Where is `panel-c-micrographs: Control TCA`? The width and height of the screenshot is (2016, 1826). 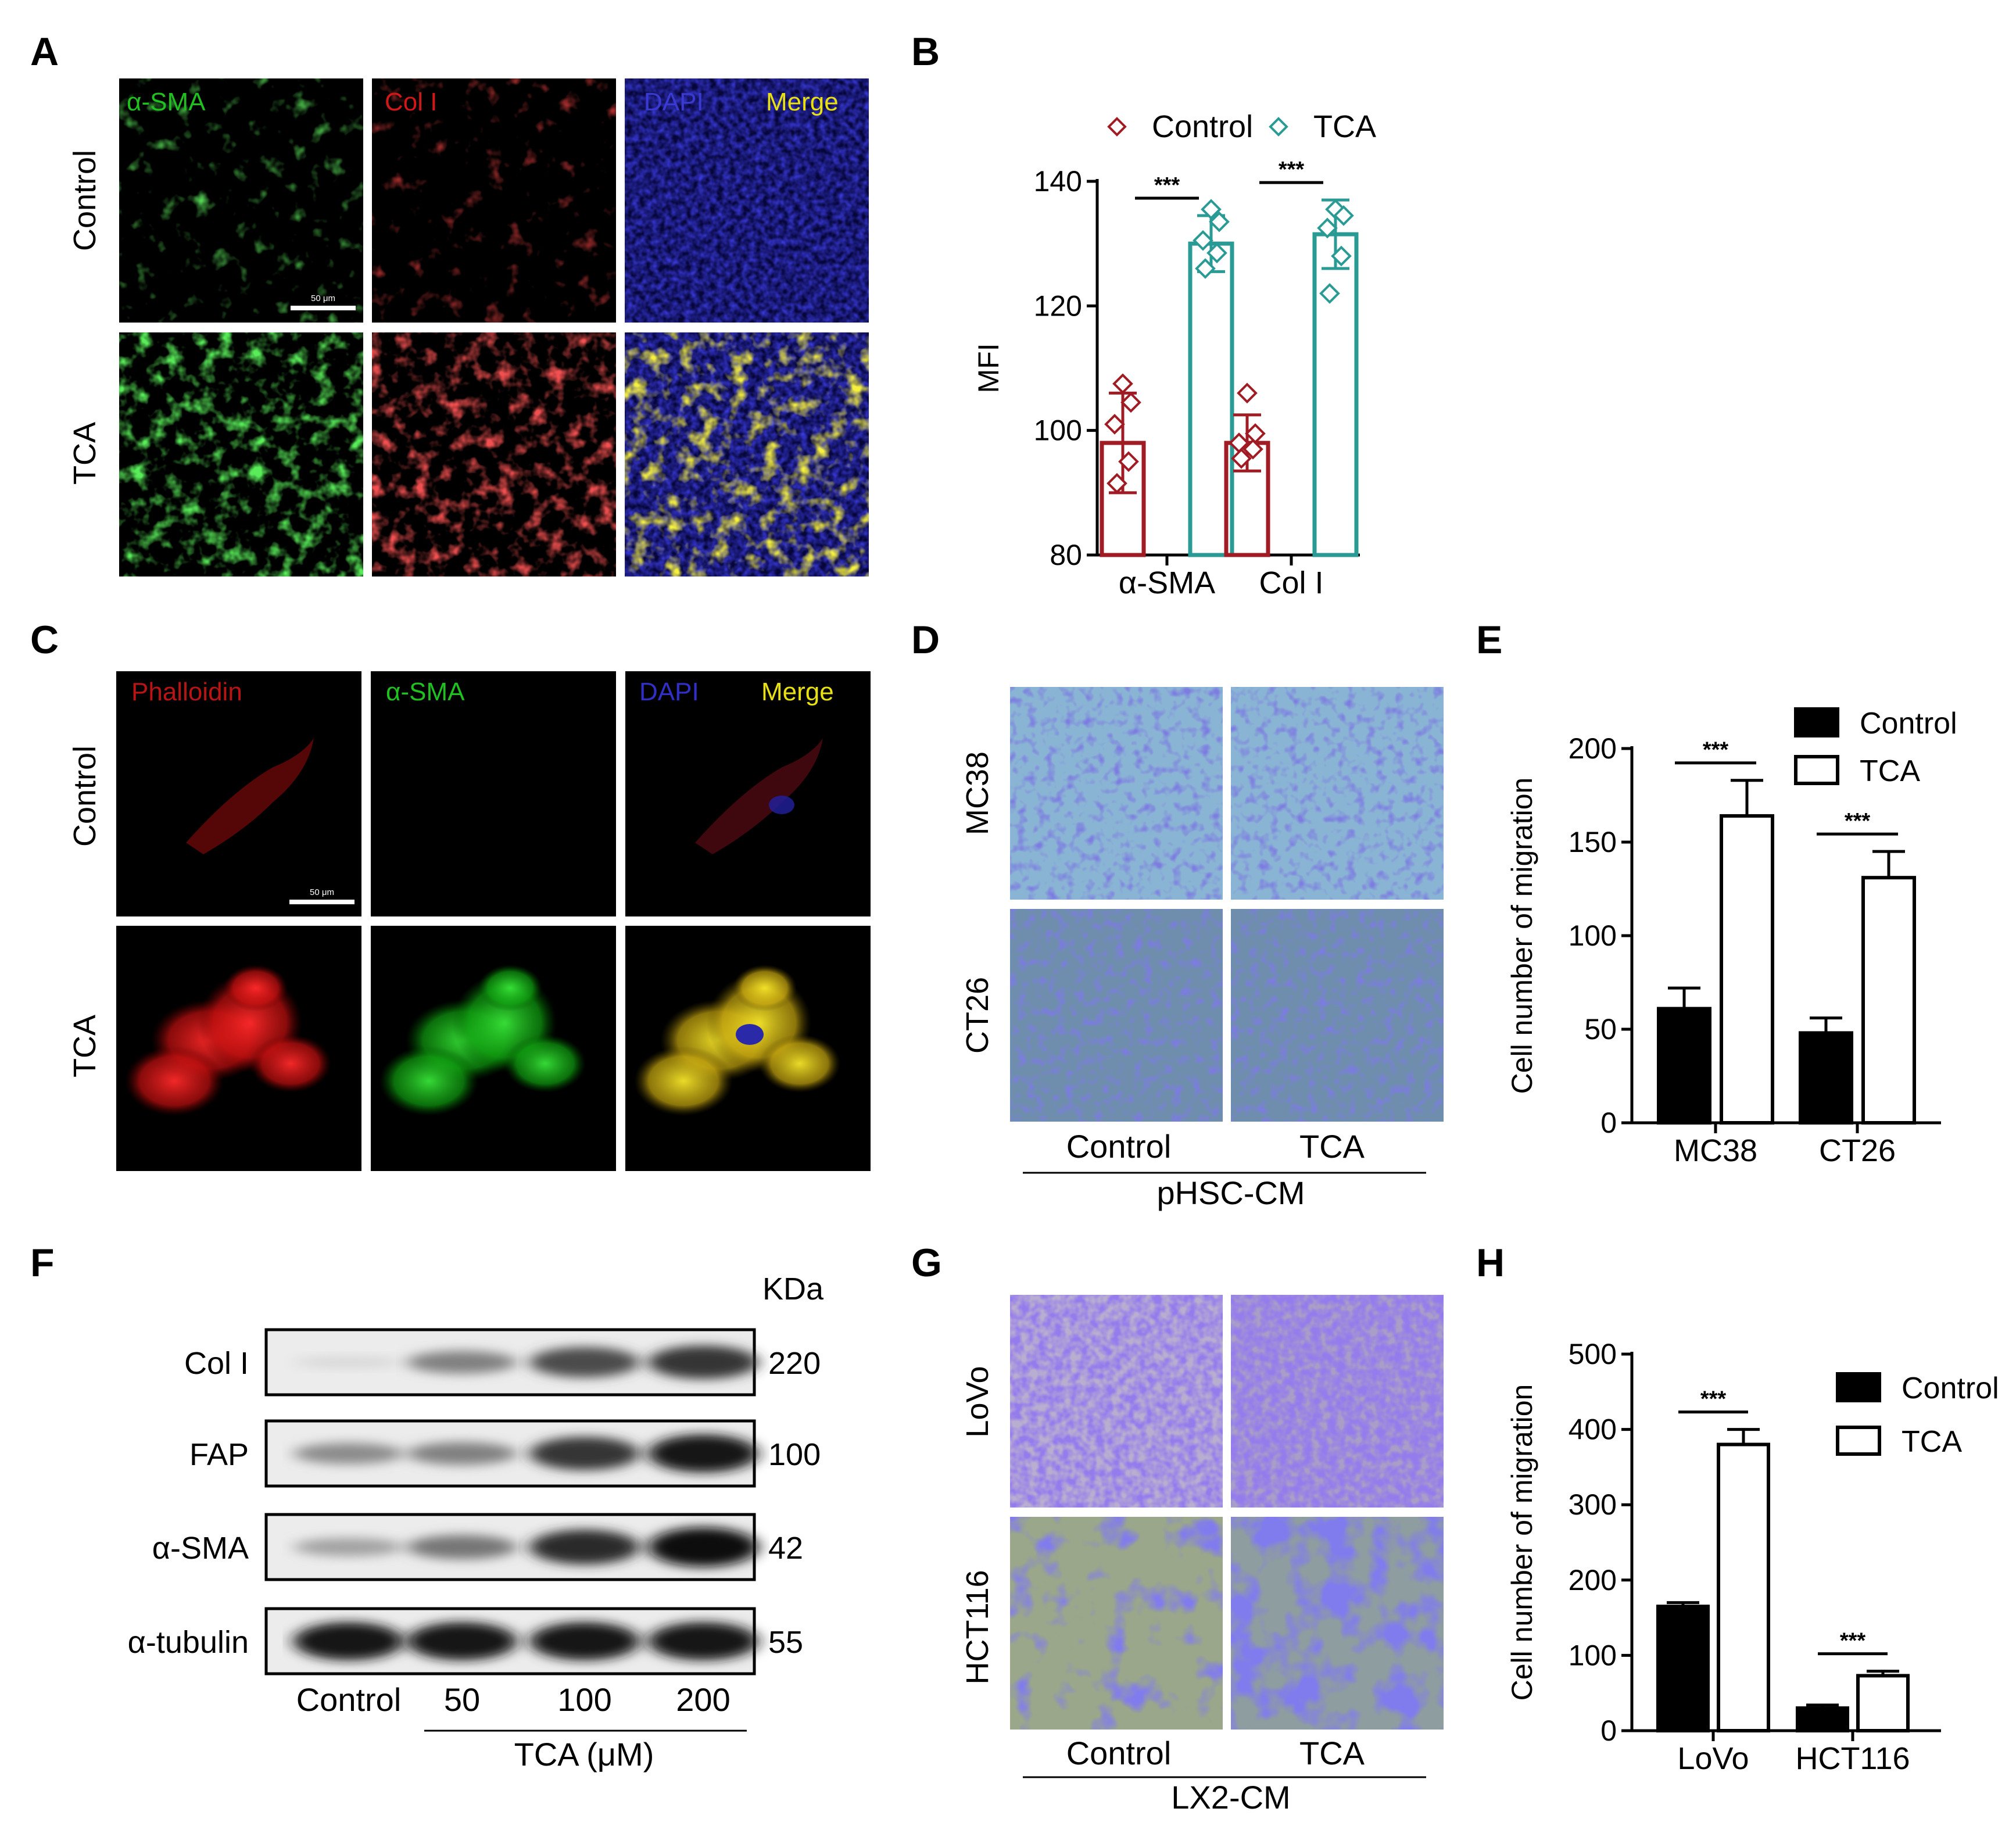
panel-c-micrographs: Control TCA is located at coordinates (469, 921).